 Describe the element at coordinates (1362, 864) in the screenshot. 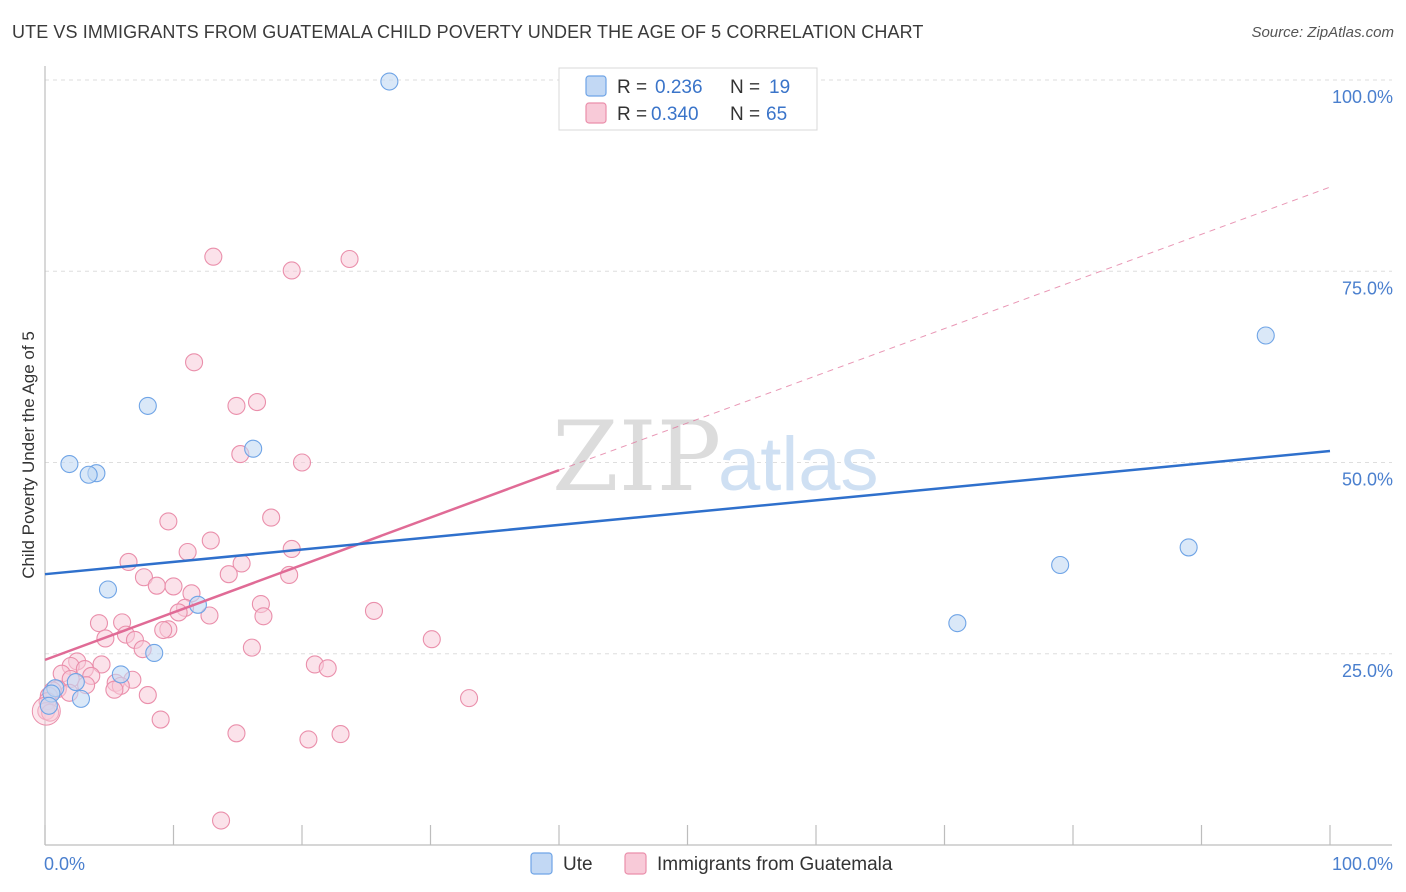

I see `x-tick-label: 100.0%` at that location.